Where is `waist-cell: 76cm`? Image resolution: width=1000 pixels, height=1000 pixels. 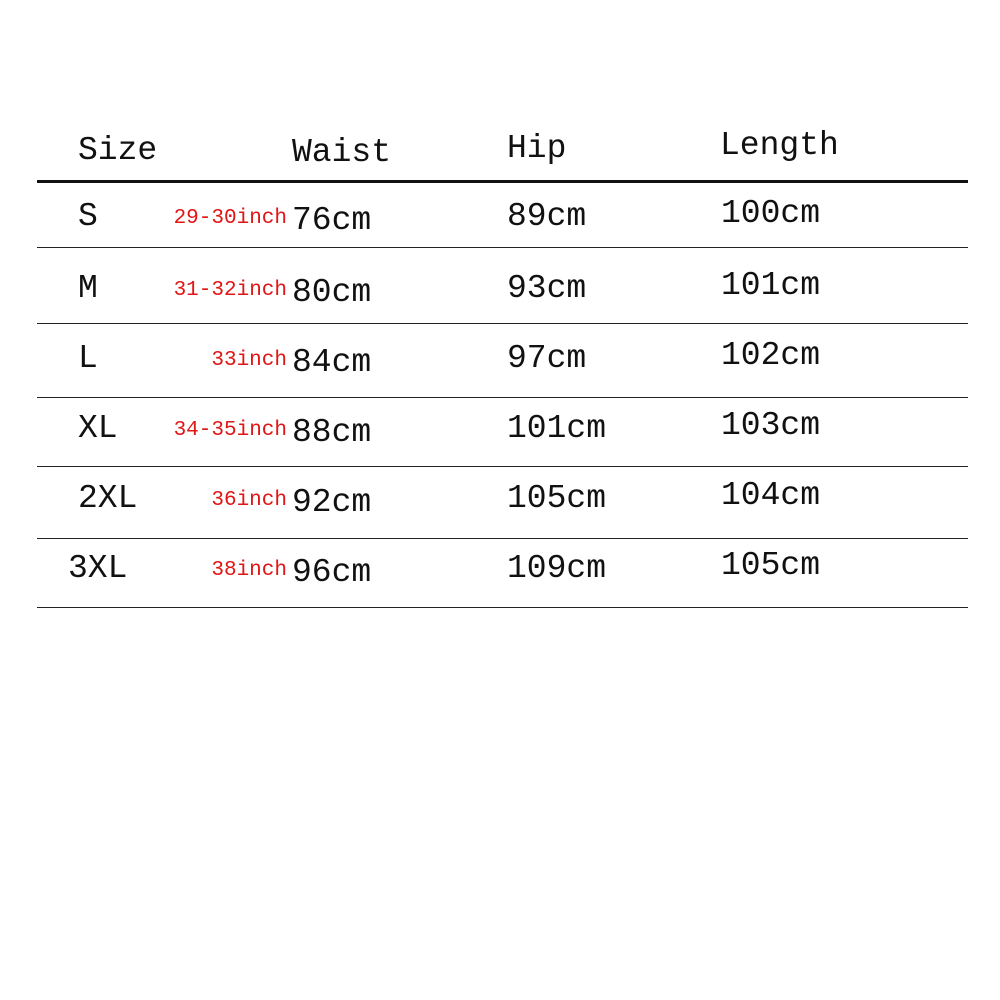
waist-cell: 76cm is located at coordinates (332, 220).